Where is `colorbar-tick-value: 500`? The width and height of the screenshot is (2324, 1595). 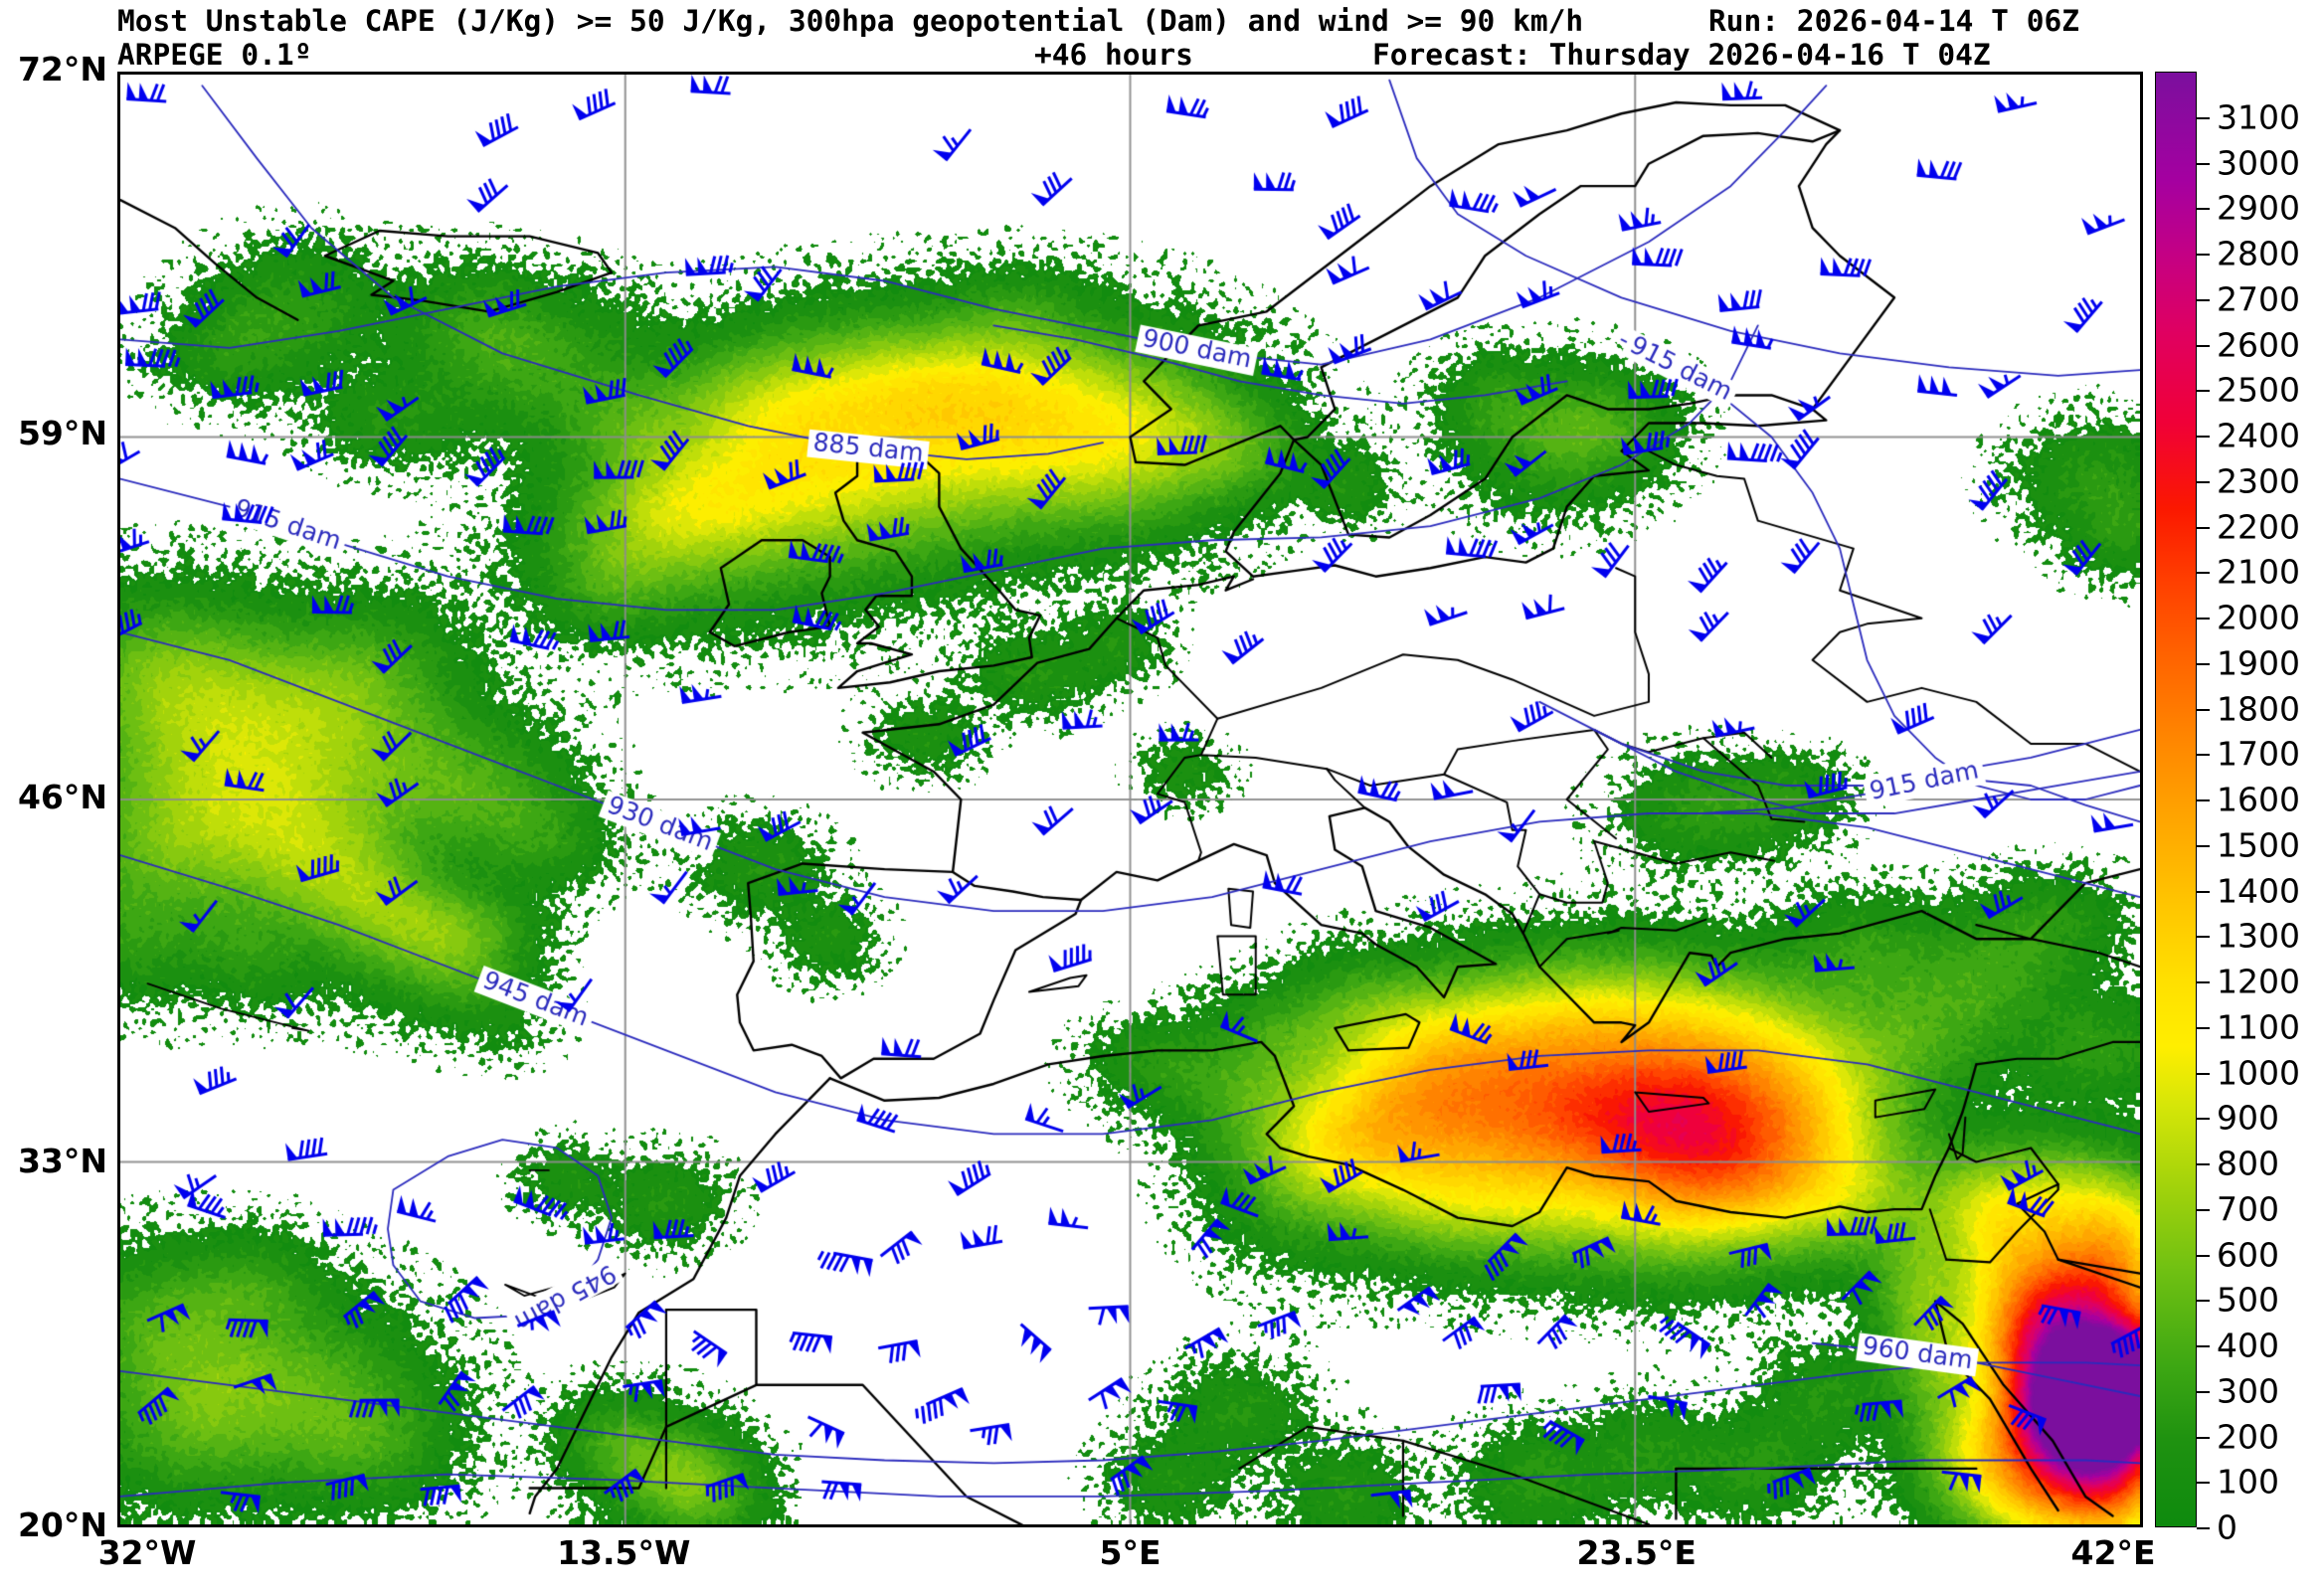 colorbar-tick-value: 500 is located at coordinates (2248, 1300).